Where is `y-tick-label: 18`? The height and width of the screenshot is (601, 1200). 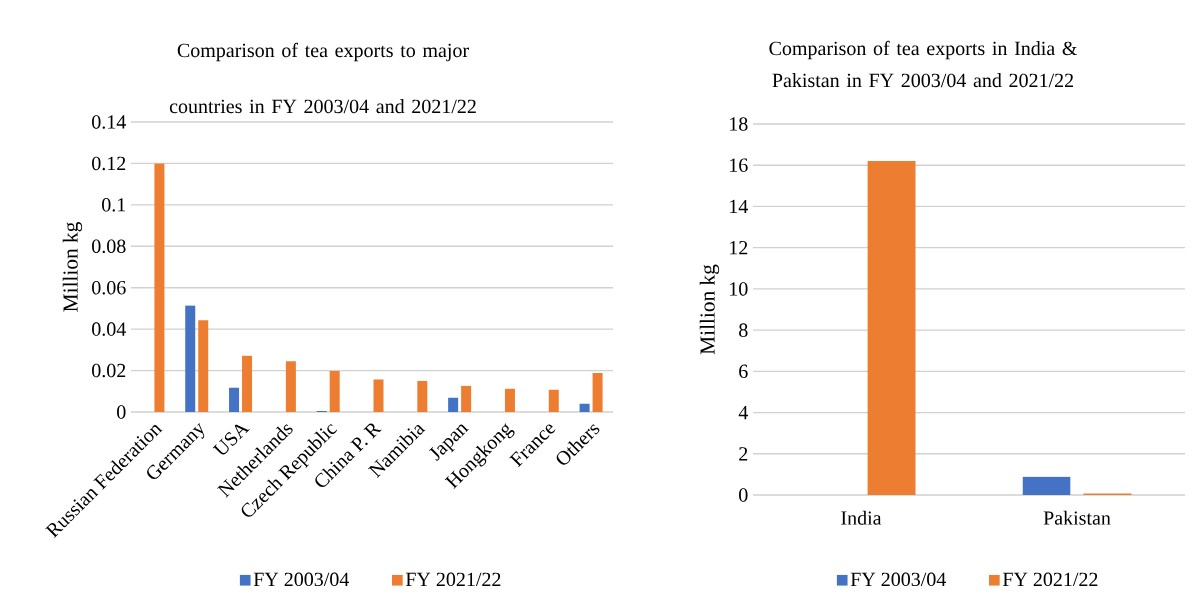
y-tick-label: 18 is located at coordinates (739, 124).